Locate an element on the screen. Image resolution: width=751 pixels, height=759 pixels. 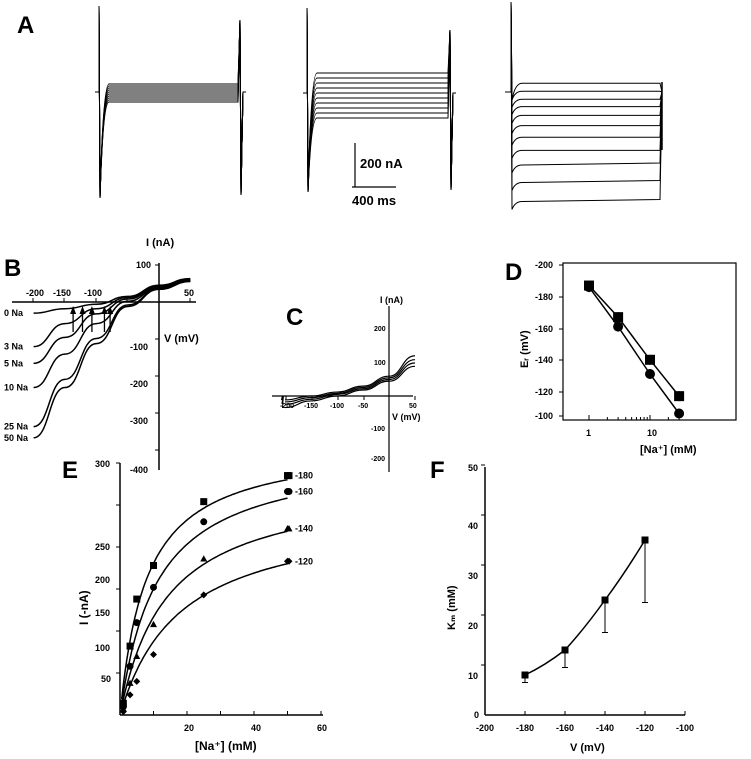
c-tick-y-m100: -100 is located at coordinates (378, 429).